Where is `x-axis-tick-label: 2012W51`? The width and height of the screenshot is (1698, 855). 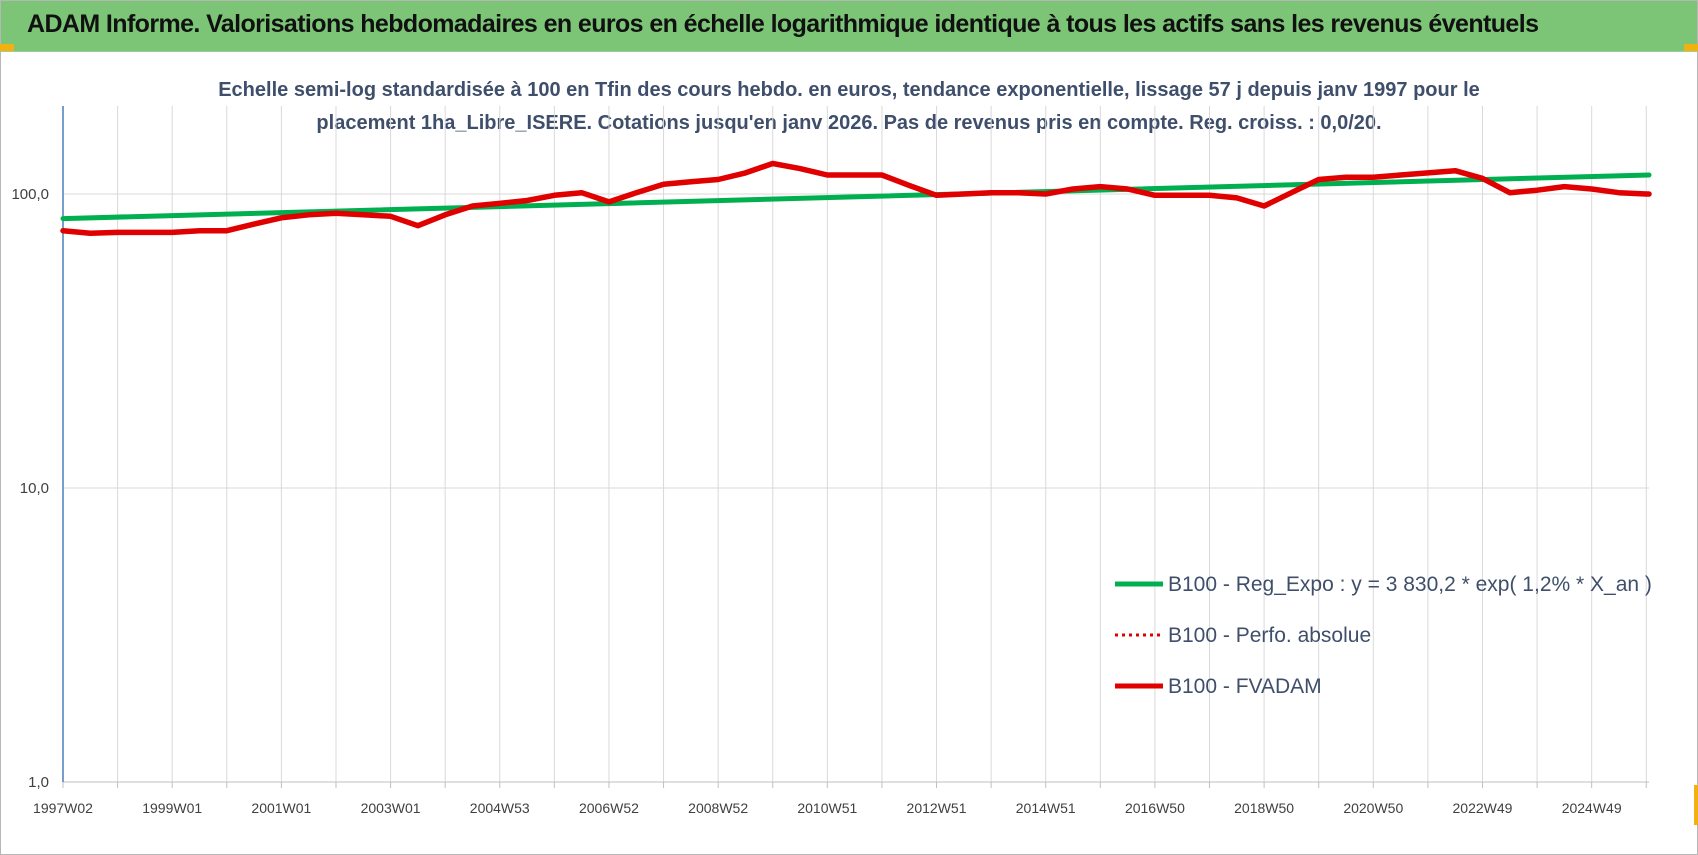
x-axis-tick-label: 2012W51 is located at coordinates (937, 808).